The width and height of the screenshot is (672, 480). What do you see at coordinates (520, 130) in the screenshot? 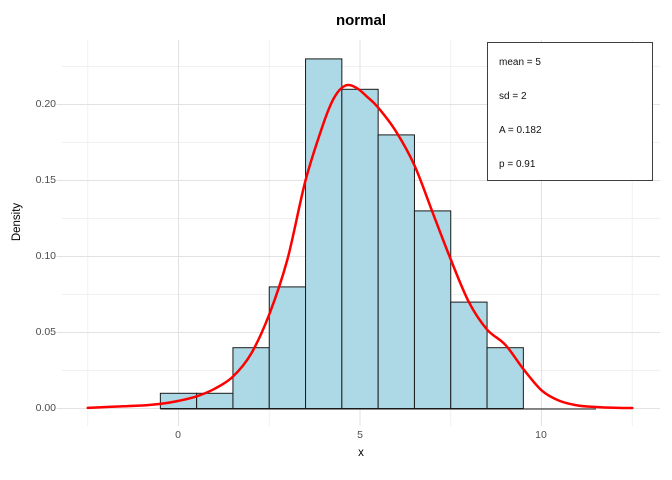
I see `stats-line-A: A = 0.182` at bounding box center [520, 130].